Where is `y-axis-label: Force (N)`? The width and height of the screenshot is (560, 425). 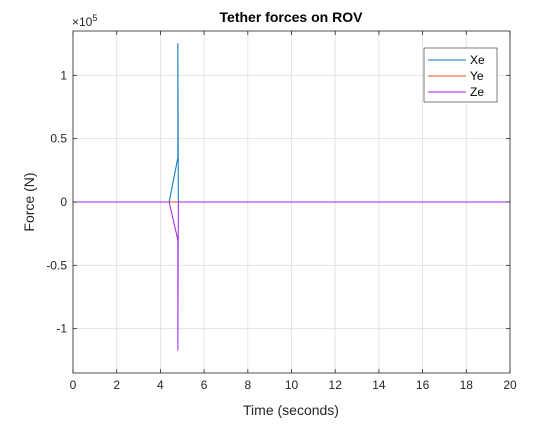
y-axis-label: Force (N) is located at coordinates (29, 201).